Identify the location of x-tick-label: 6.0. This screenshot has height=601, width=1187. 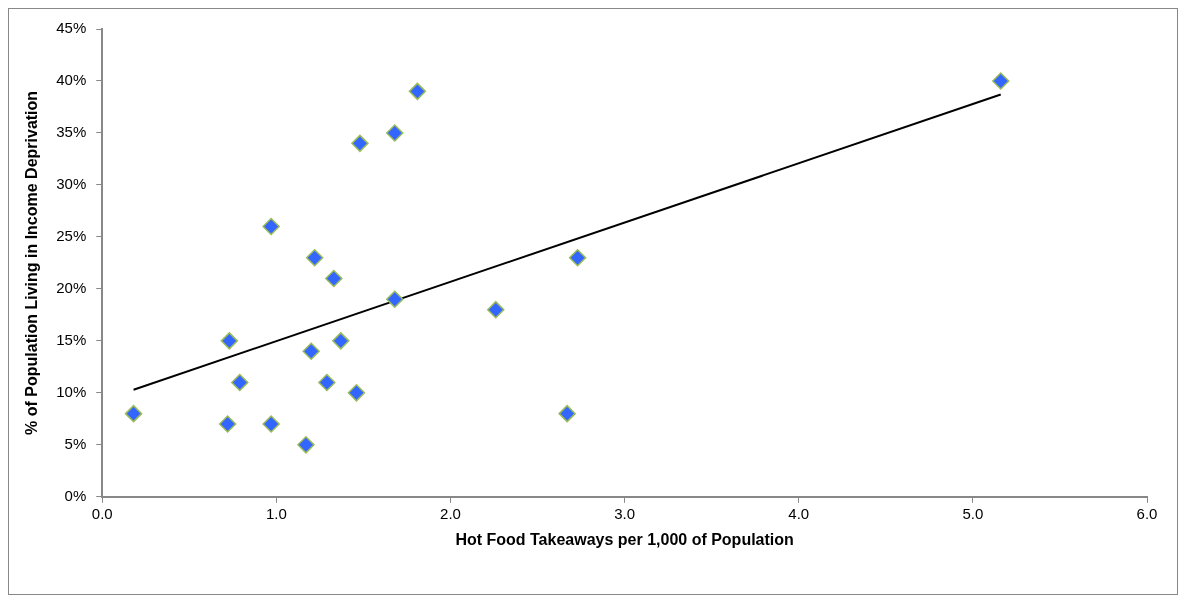
(1147, 513).